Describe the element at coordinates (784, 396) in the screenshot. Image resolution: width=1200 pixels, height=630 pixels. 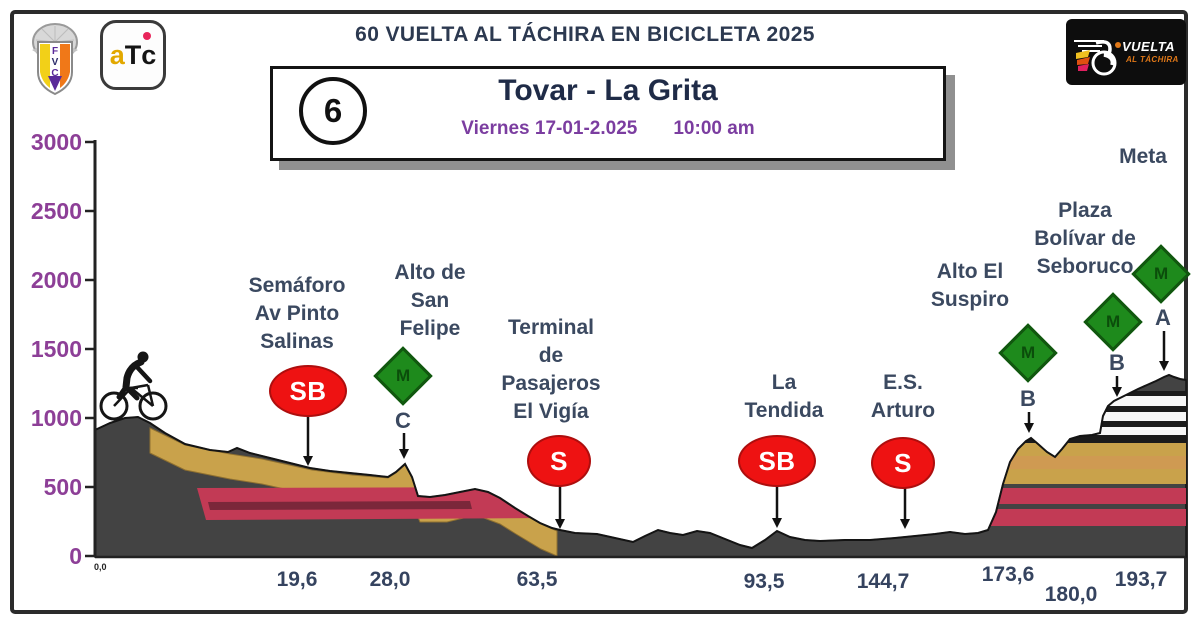
I see `waypoint-label-la-tendida: La Tendida` at that location.